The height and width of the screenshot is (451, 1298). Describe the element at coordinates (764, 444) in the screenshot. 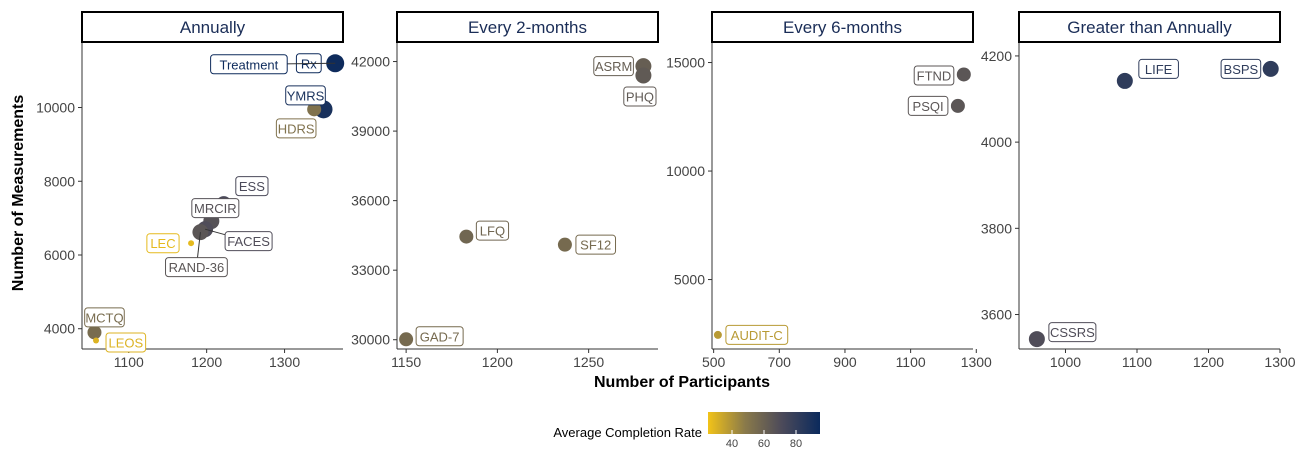

I see `legend-tick-label: 60` at that location.